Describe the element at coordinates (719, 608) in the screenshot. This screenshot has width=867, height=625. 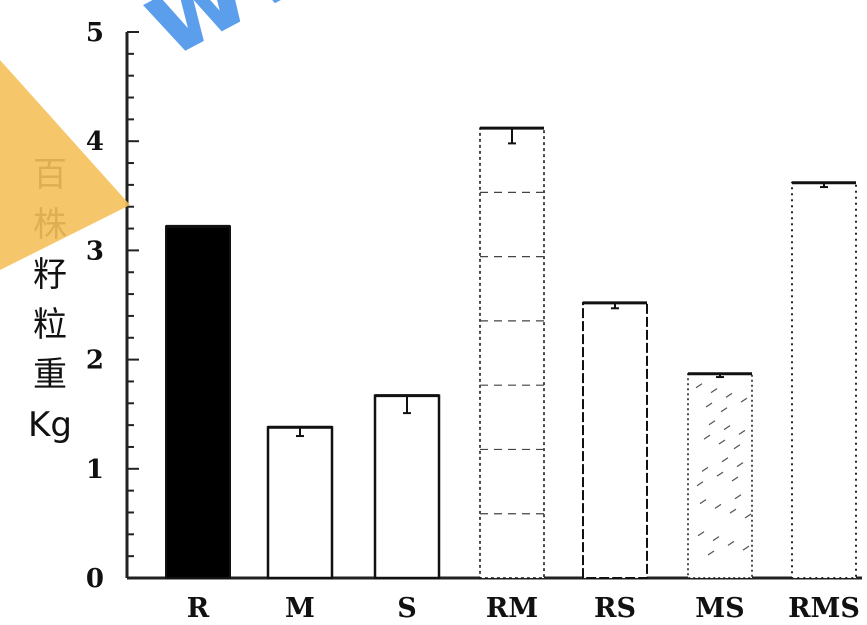
I see `x-tick-label: MS` at that location.